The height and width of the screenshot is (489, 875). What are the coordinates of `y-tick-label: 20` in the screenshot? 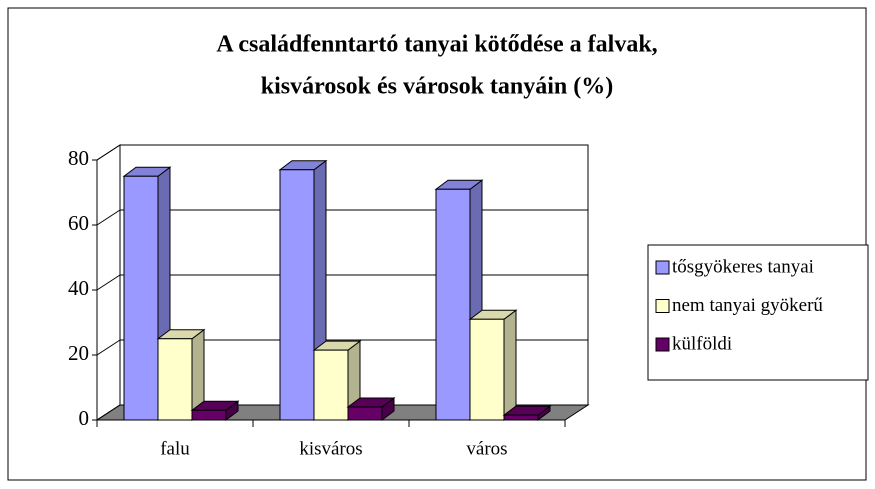 It's located at (78, 353).